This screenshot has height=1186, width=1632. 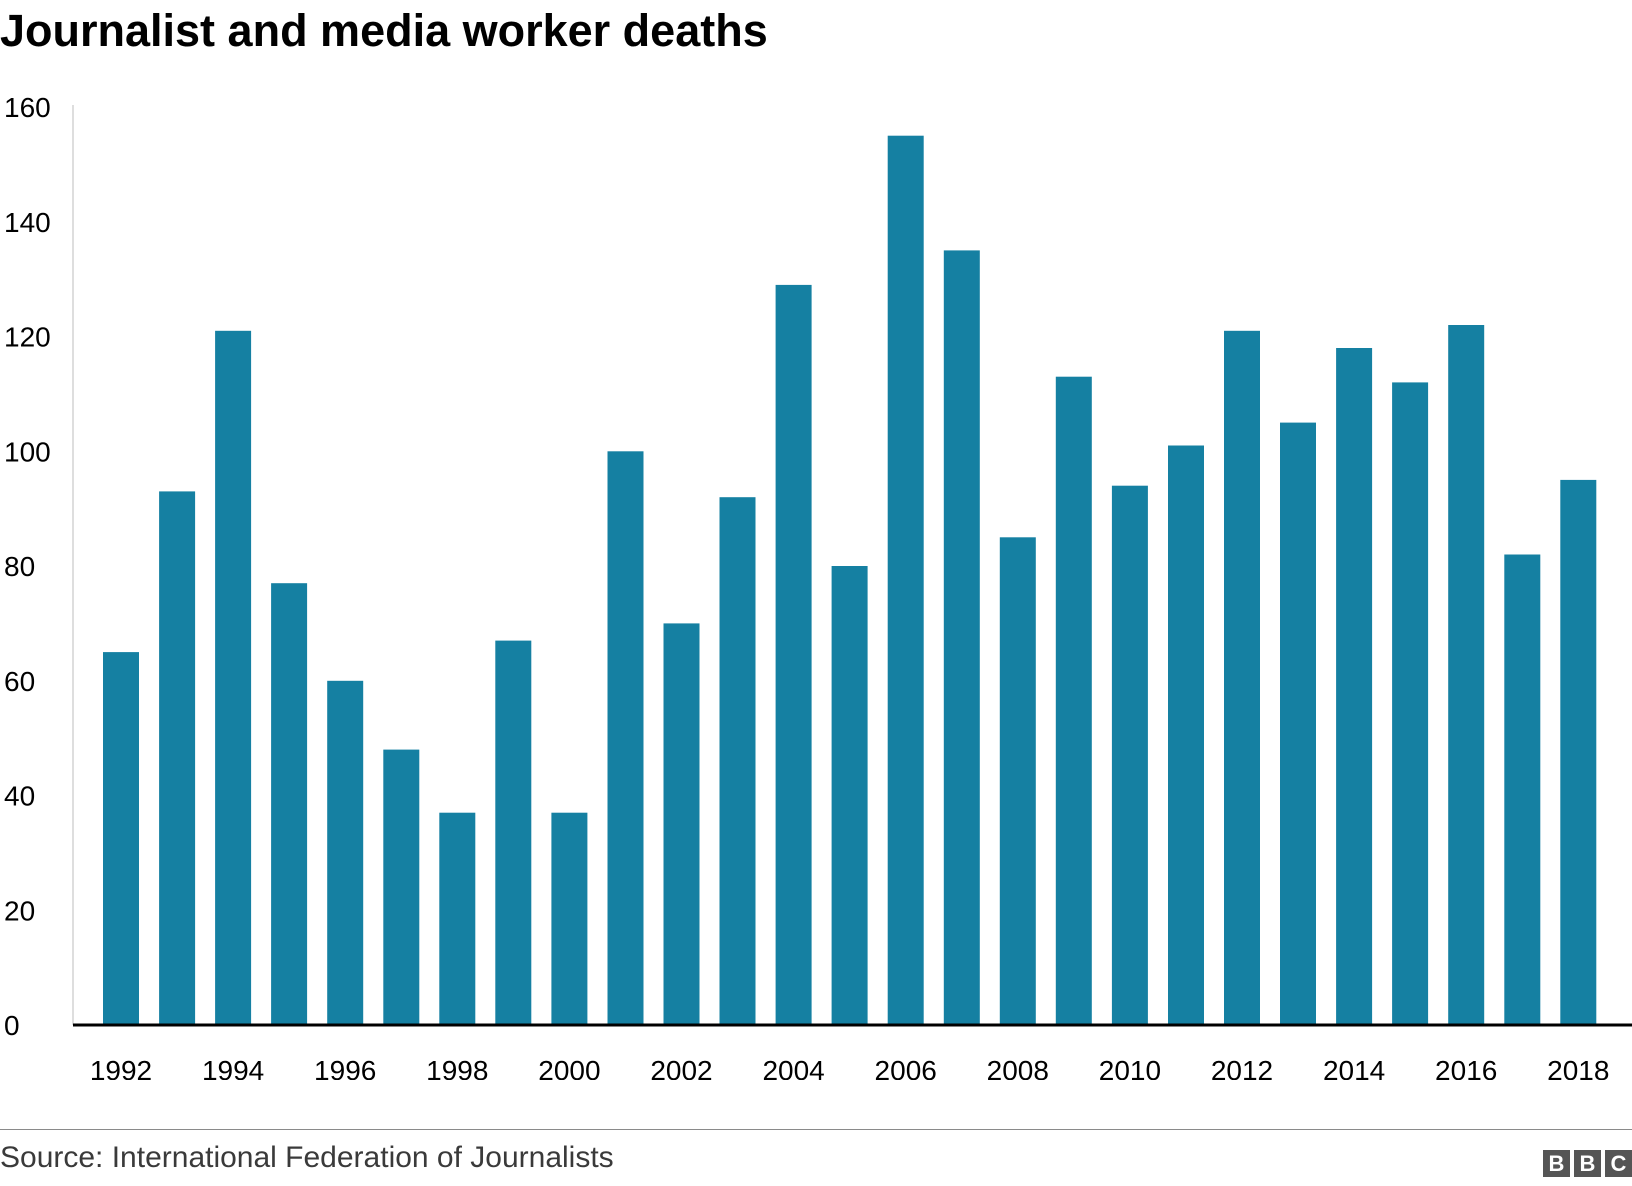 What do you see at coordinates (345, 1067) in the screenshot?
I see `x-tick-label: 1996` at bounding box center [345, 1067].